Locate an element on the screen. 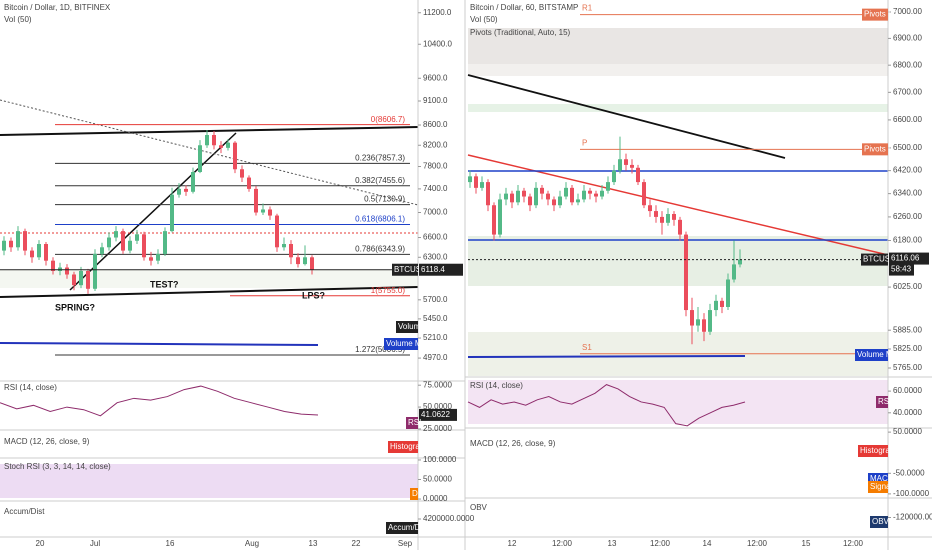  y-tick-label: 6300.0 is located at coordinates (435, 256).